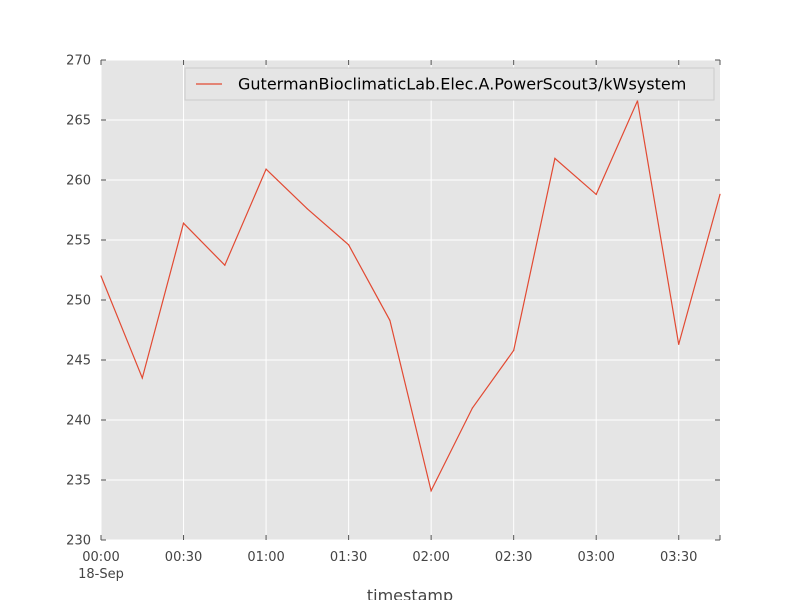 The image size is (800, 600). What do you see at coordinates (430, 557) in the screenshot?
I see `x-tick-label: 02:00` at bounding box center [430, 557].